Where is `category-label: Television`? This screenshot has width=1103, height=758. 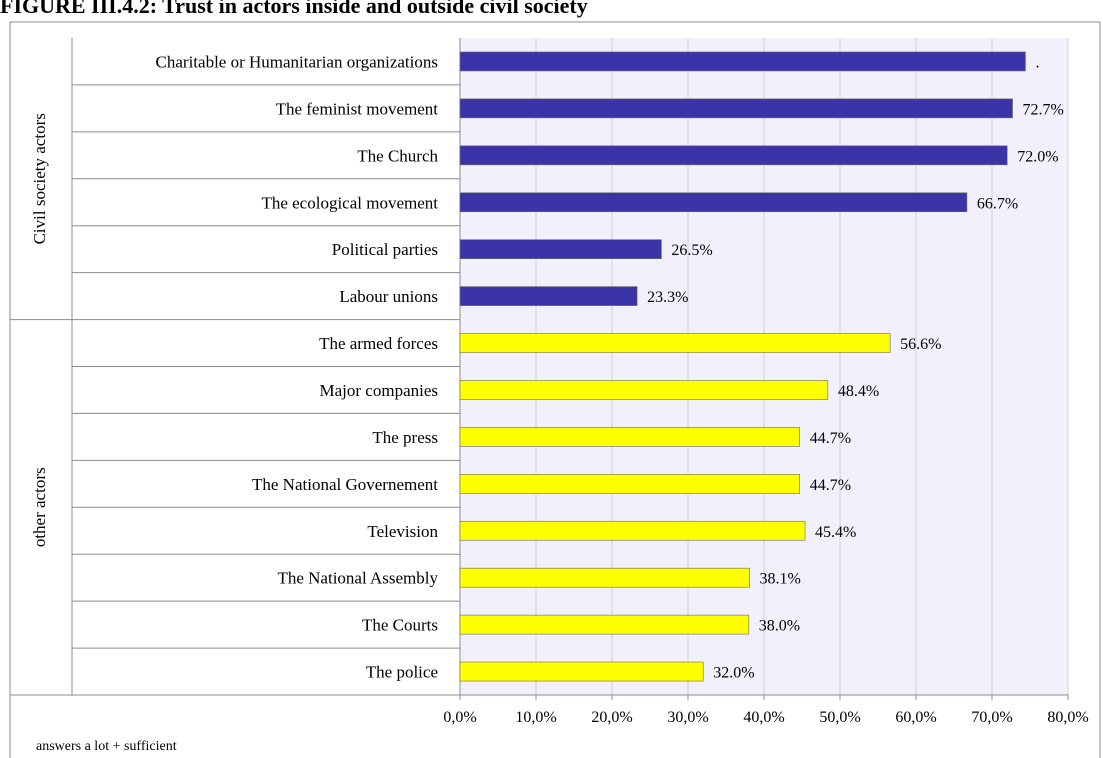
category-label: Television is located at coordinates (402, 531).